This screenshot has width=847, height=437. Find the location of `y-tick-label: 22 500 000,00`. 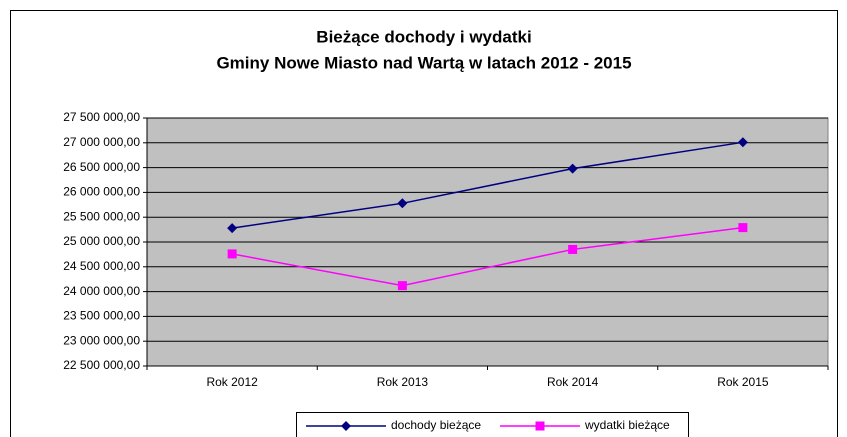

y-tick-label: 22 500 000,00 is located at coordinates (101, 365).